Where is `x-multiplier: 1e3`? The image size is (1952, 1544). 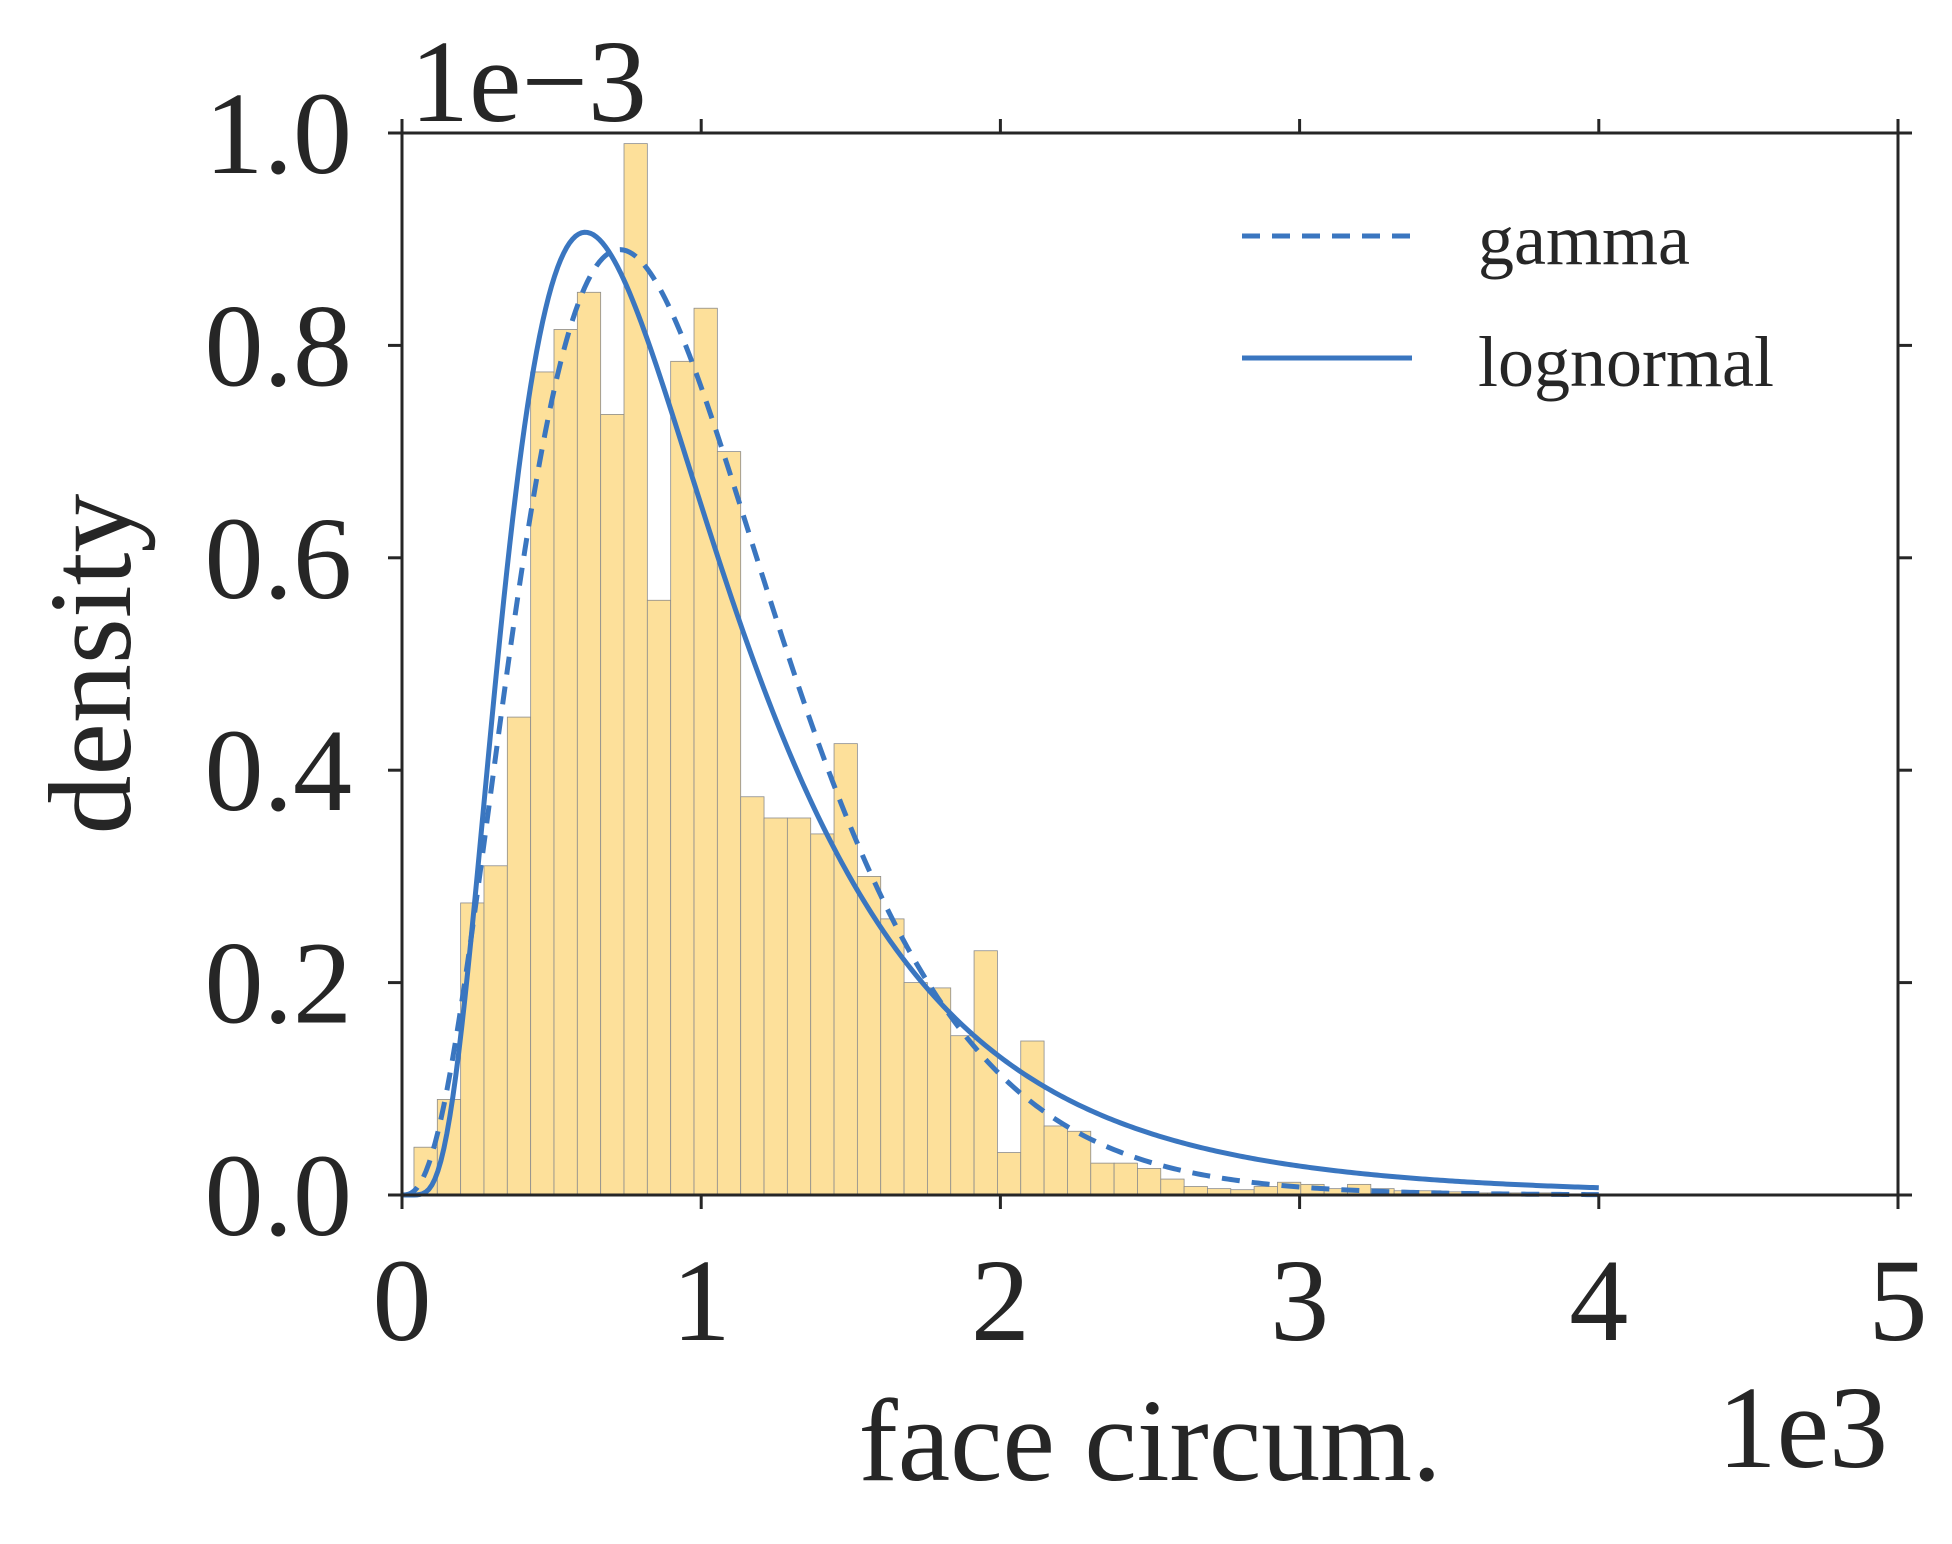 x-multiplier: 1e3 is located at coordinates (1803, 1427).